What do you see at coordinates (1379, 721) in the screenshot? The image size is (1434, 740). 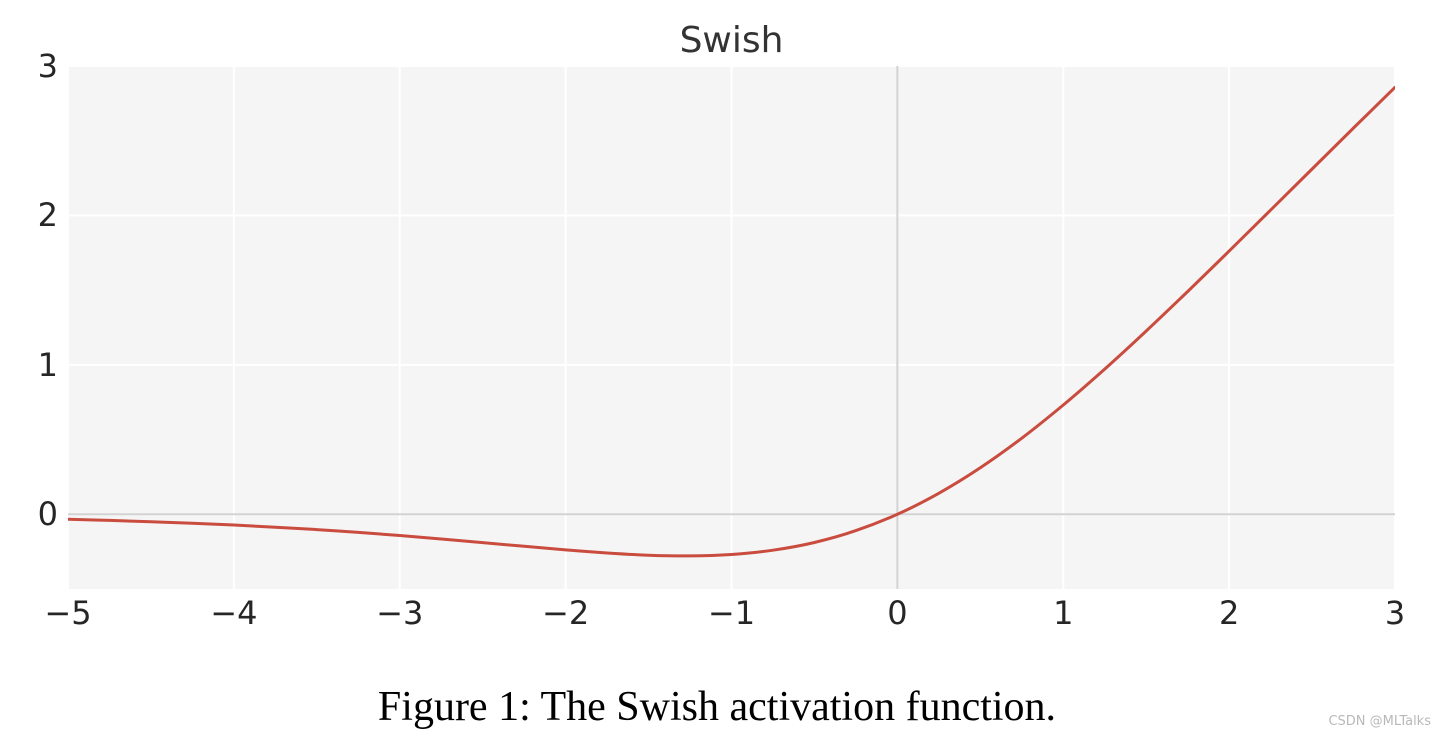 I see `watermark-text: CSDN @MLTalks` at bounding box center [1379, 721].